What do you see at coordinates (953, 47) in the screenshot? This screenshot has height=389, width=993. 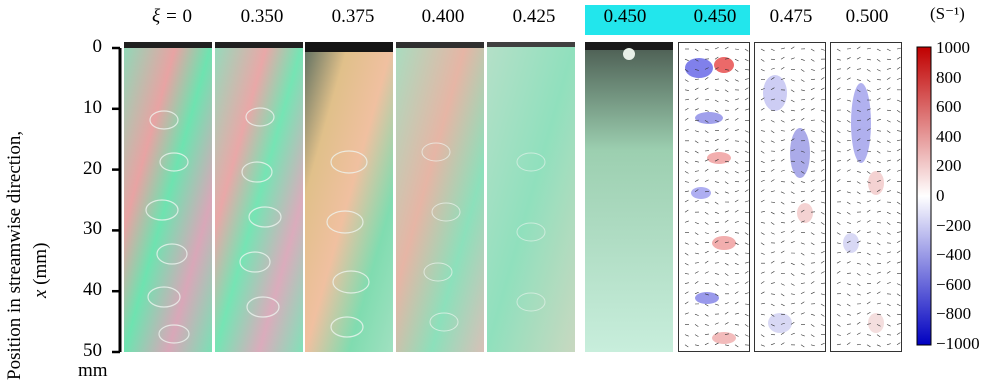 I see `colorbar-tick-label: 1000` at bounding box center [953, 47].